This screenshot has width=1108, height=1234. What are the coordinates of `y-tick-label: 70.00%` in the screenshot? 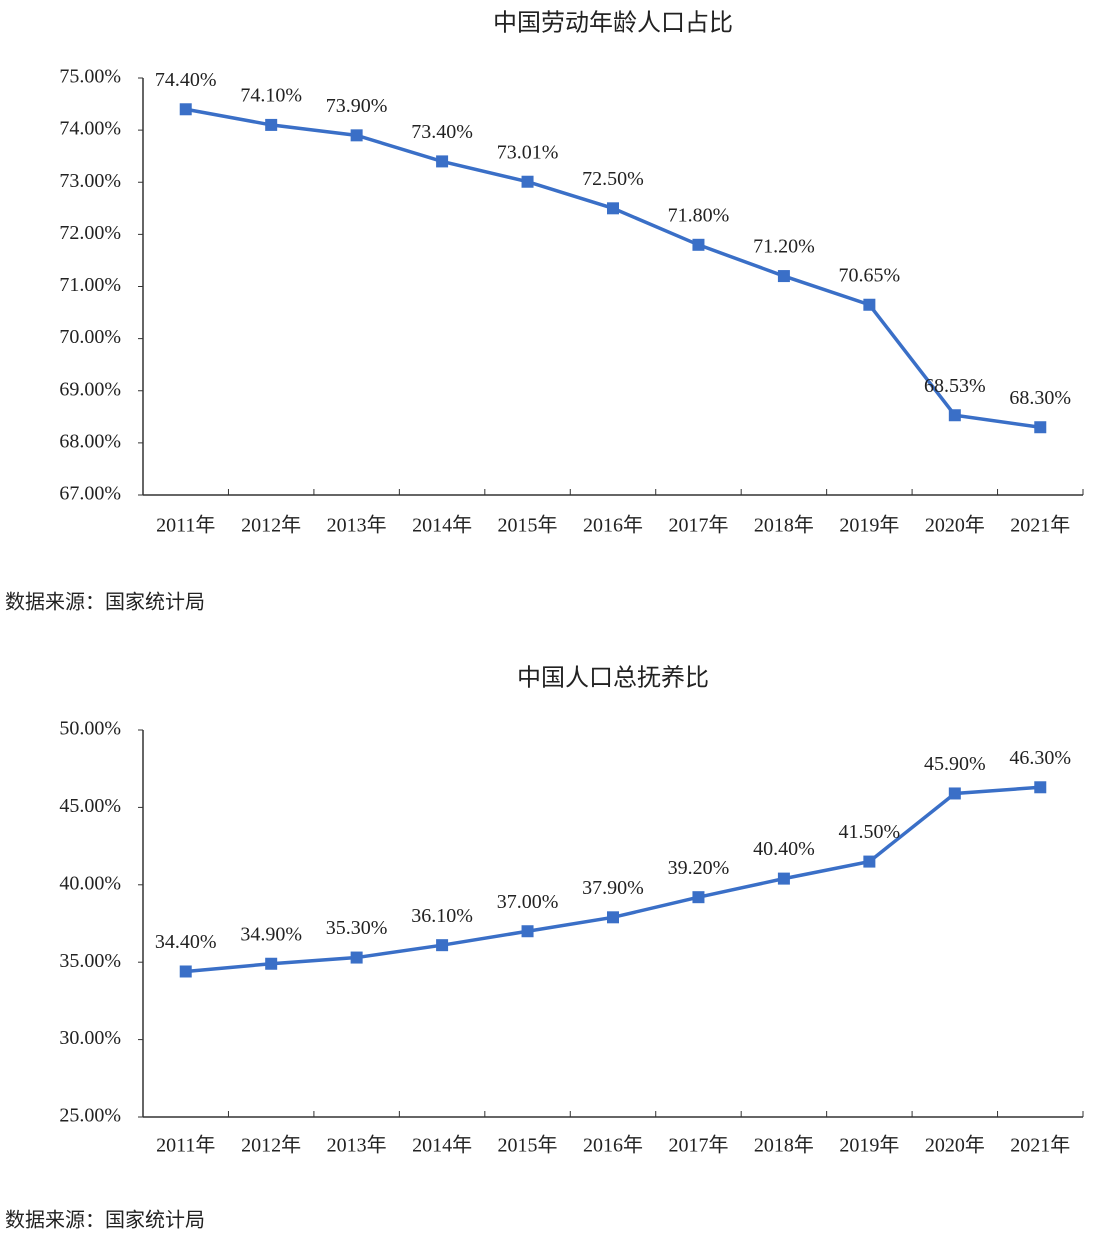 It's located at (90, 337).